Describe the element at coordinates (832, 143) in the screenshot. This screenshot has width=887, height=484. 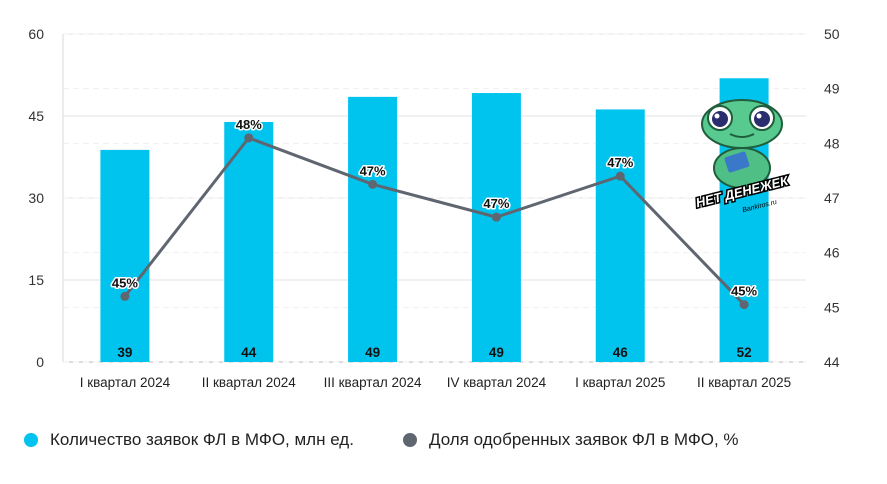
I see `y-right-tick-label: 48` at that location.